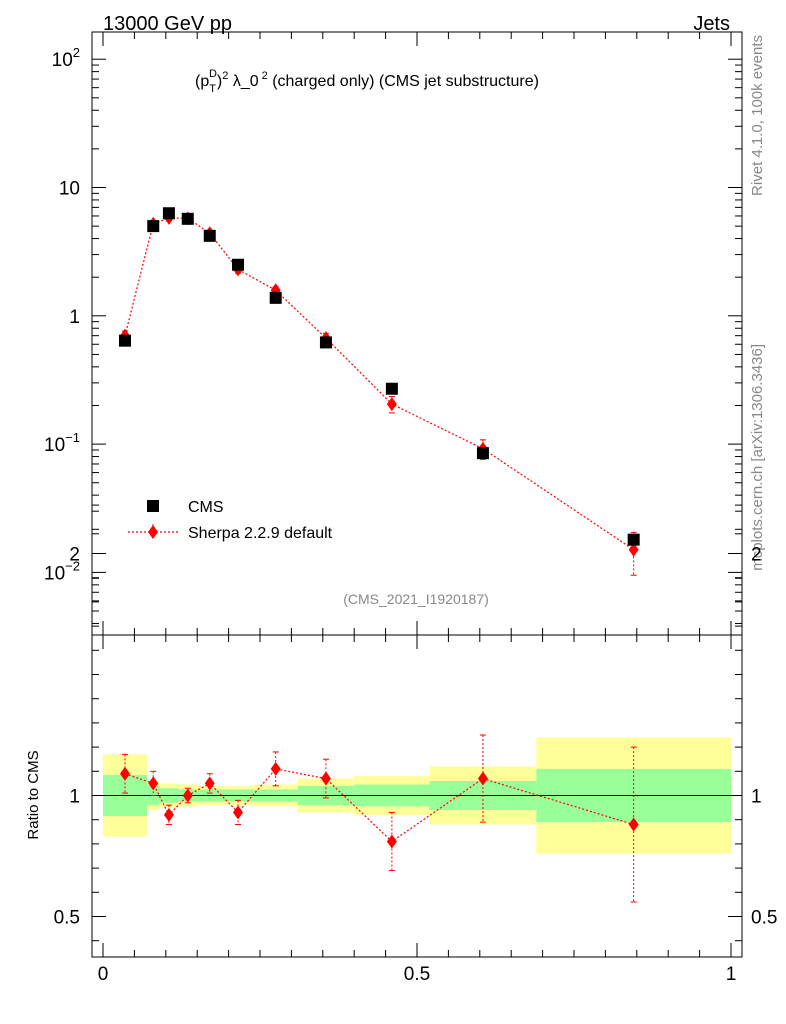 The width and height of the screenshot is (786, 1024). What do you see at coordinates (230, 520) in the screenshot?
I see `legend: CMS Sherpa 2.2.9 default` at bounding box center [230, 520].